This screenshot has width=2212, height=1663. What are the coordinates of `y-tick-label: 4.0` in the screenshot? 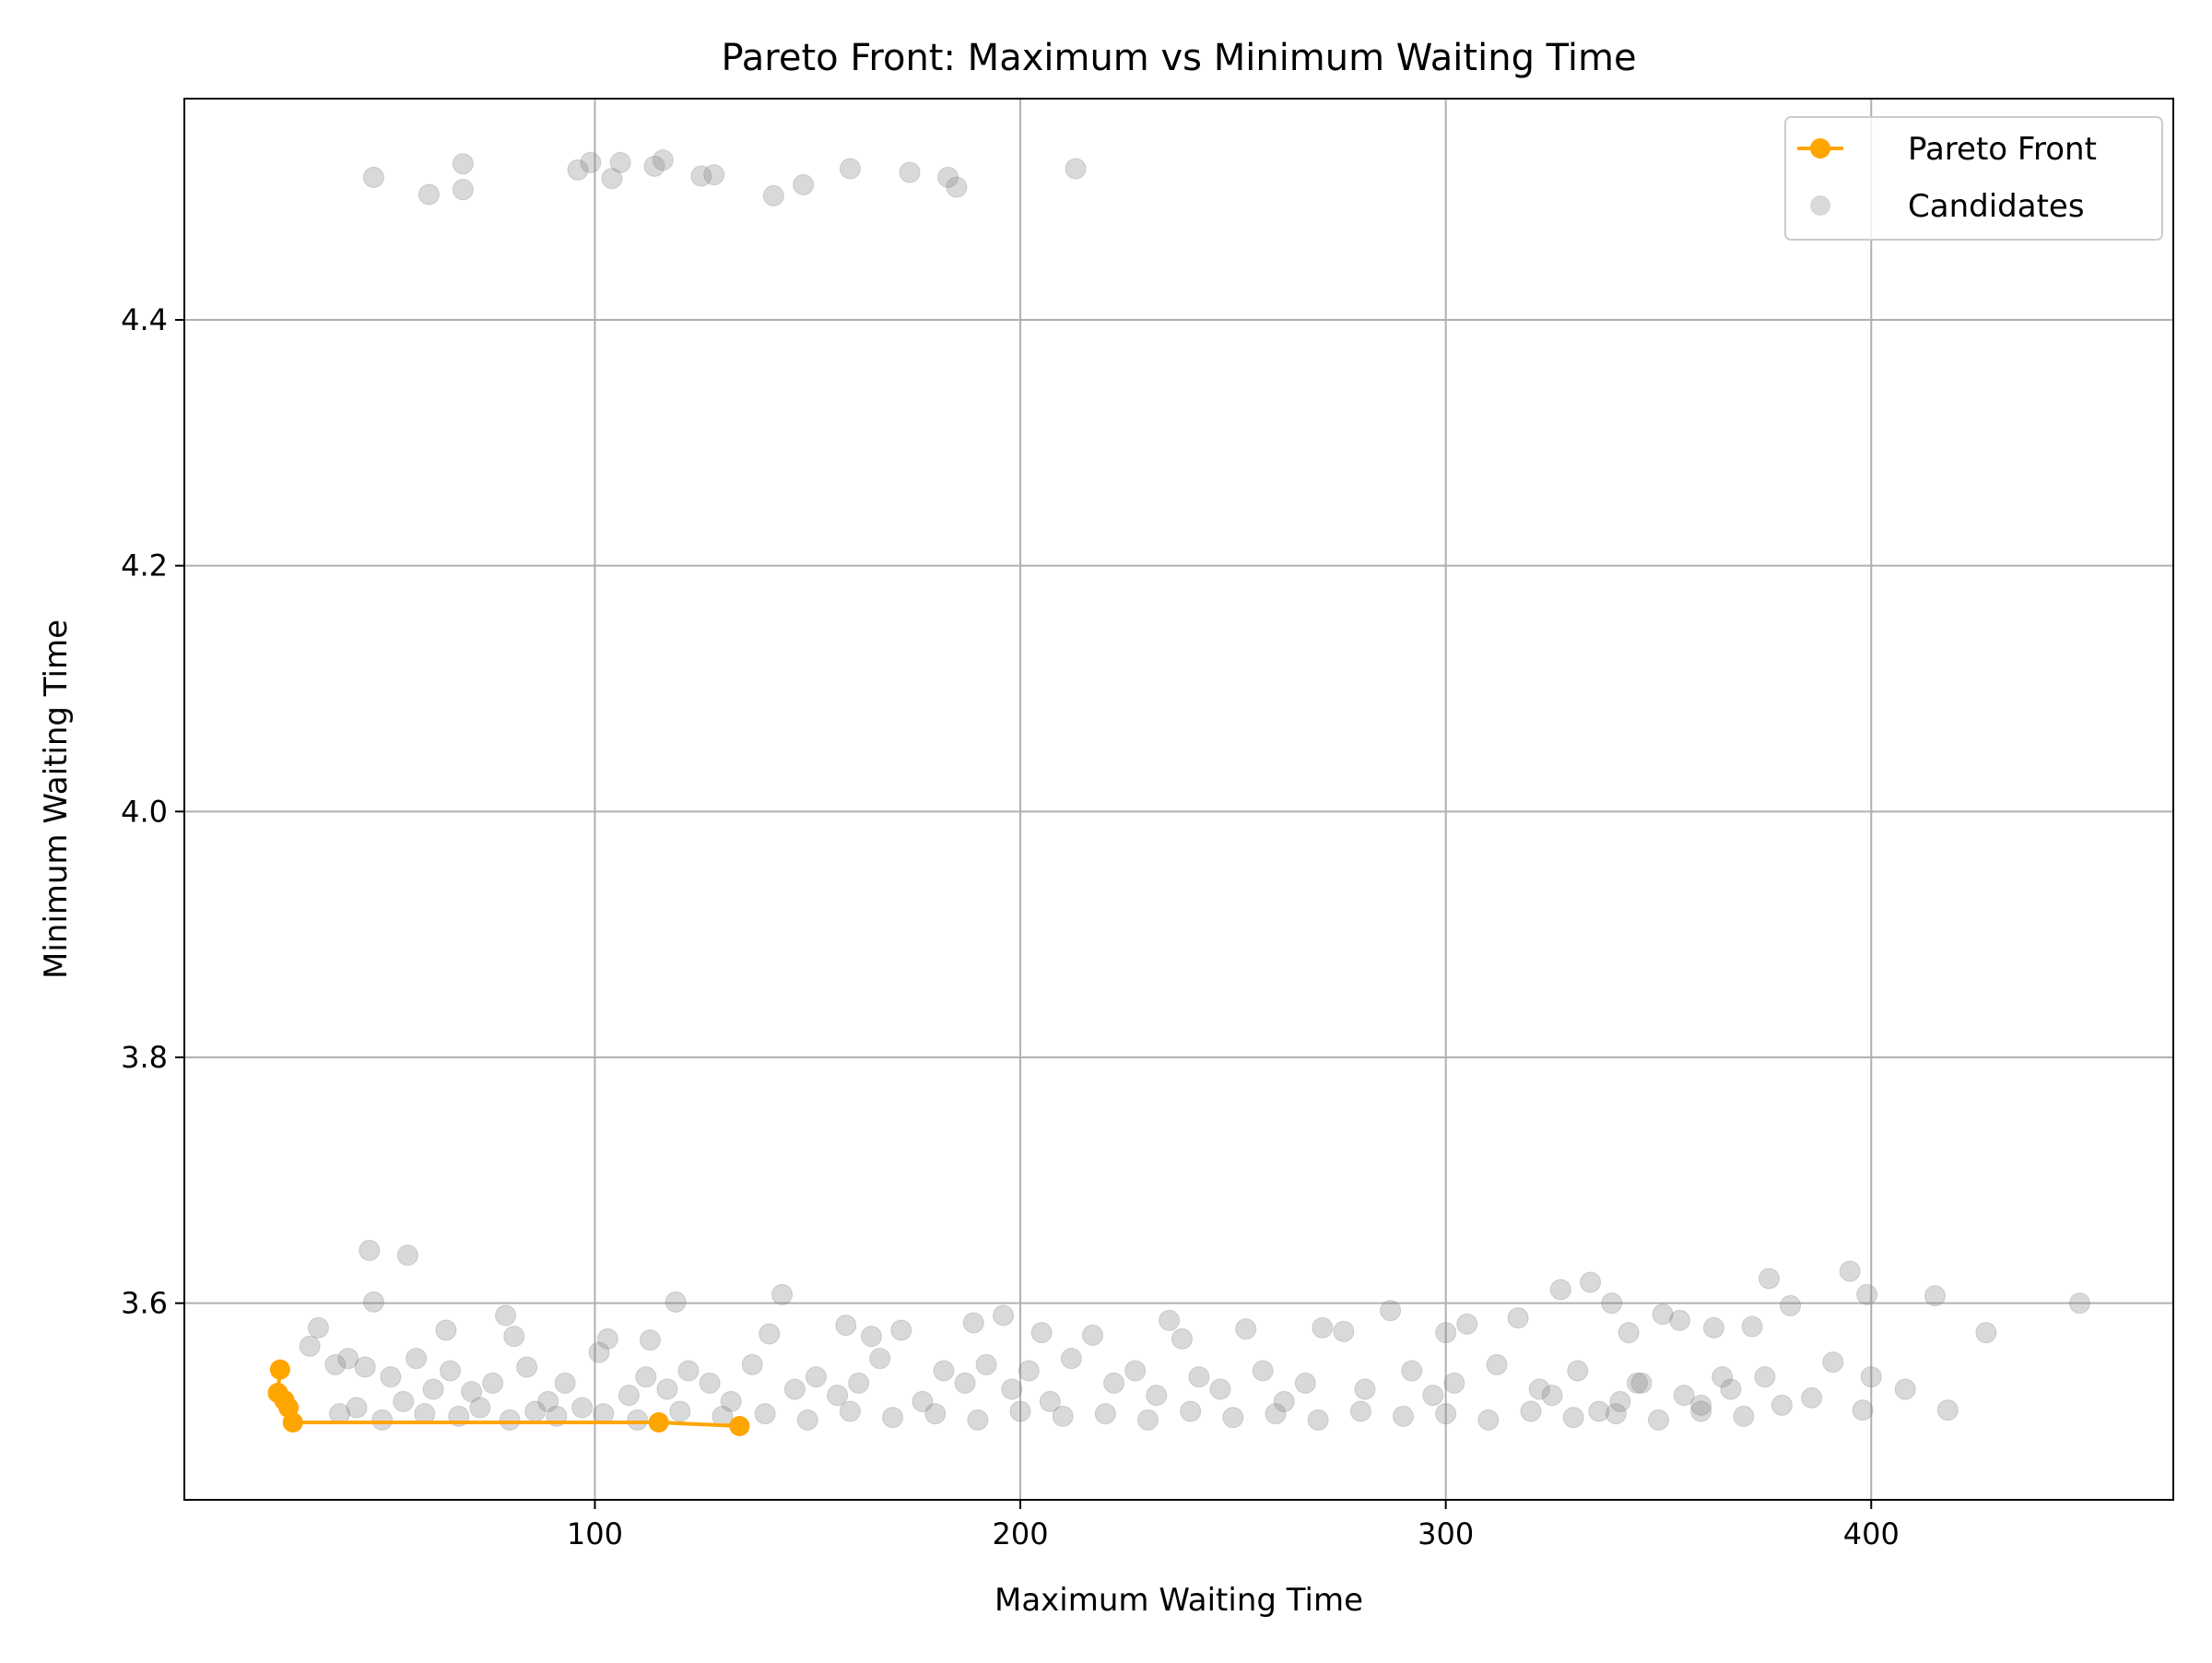 It's located at (144, 811).